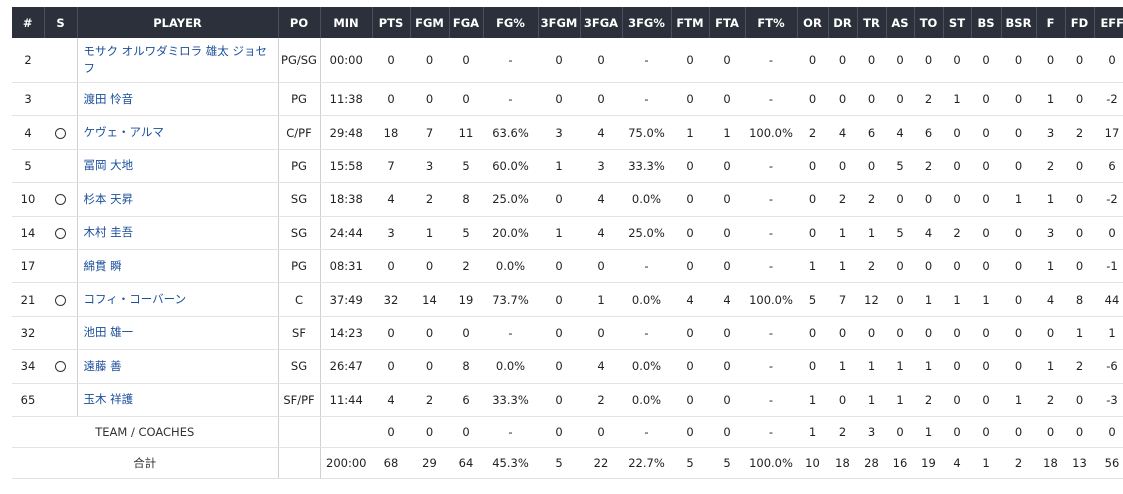 Image resolution: width=1123 pixels, height=494 pixels. Describe the element at coordinates (601, 22) in the screenshot. I see `column-header: 3FGA` at that location.